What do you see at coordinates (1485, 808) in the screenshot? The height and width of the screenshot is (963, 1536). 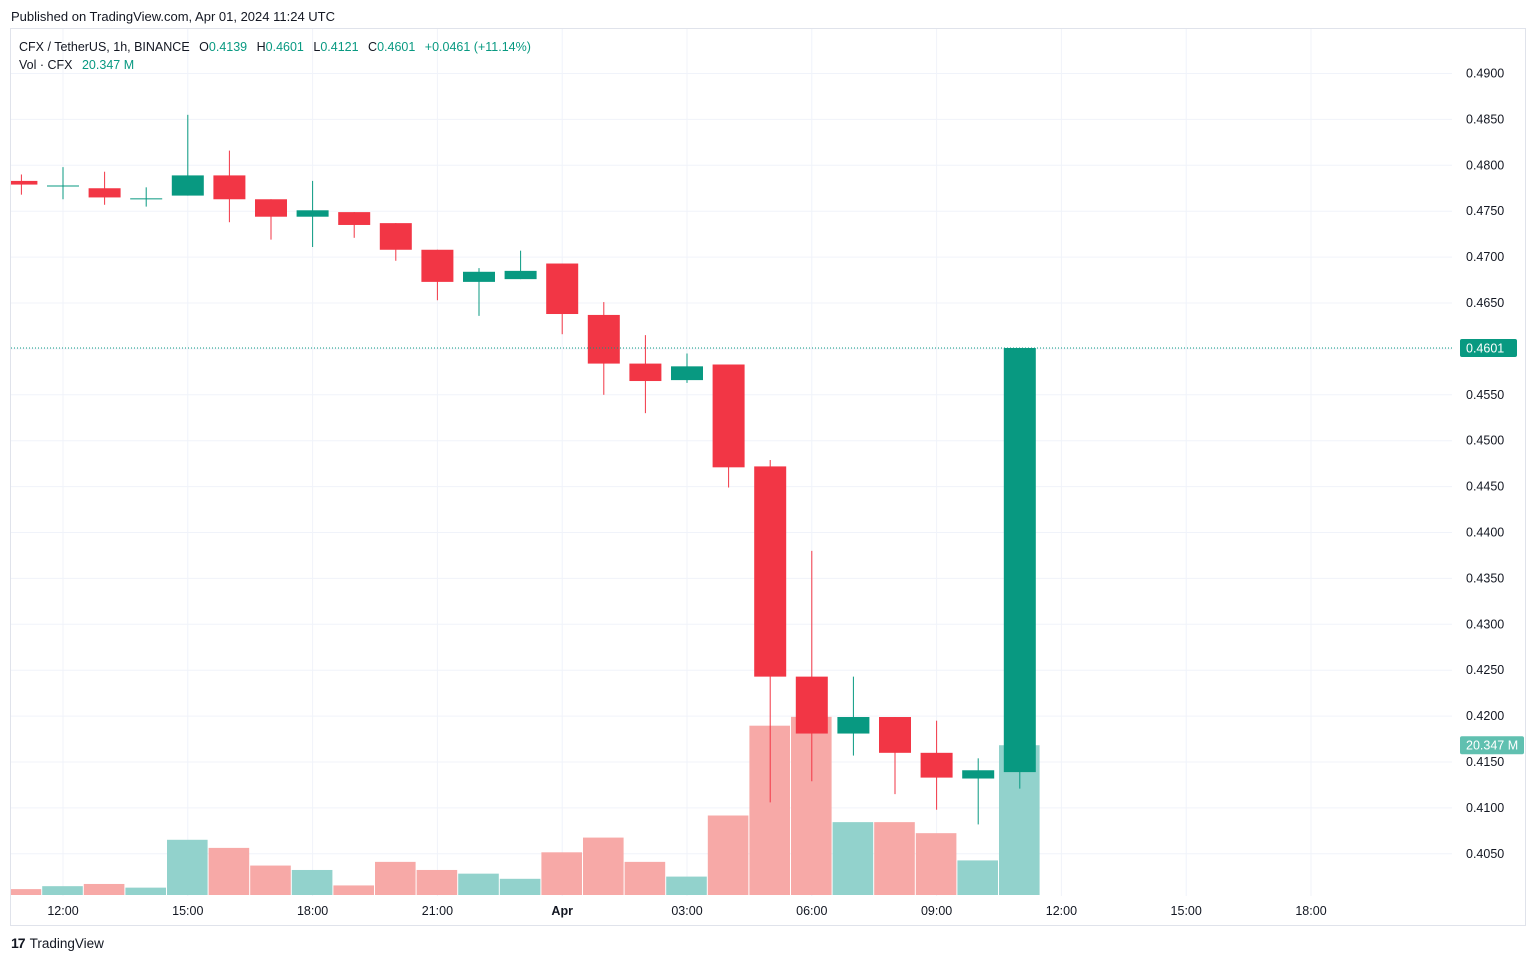 I see `price-tick-label: 0.4100` at bounding box center [1485, 808].